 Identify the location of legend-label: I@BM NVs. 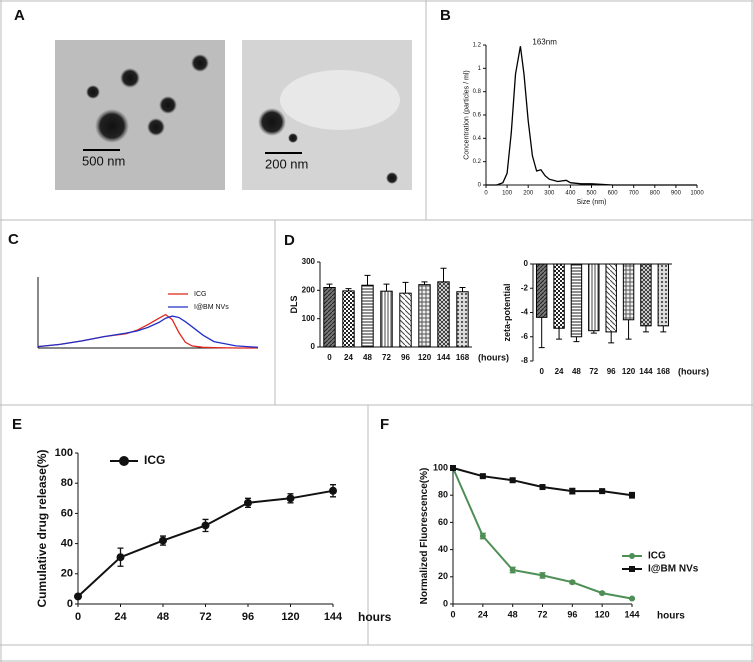
(673, 569).